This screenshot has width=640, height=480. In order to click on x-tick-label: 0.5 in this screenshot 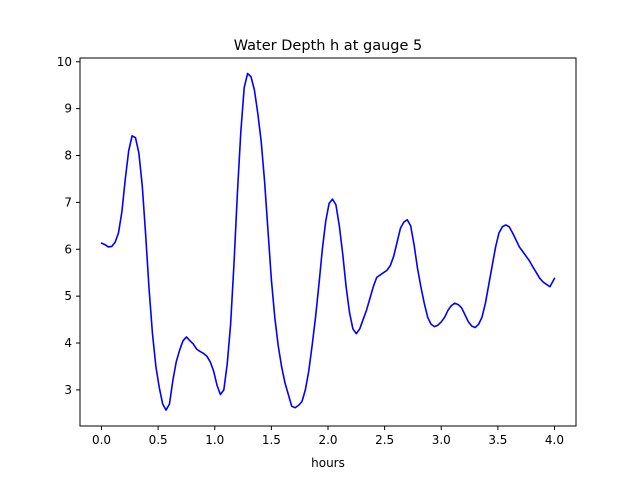, I will do `click(158, 440)`.